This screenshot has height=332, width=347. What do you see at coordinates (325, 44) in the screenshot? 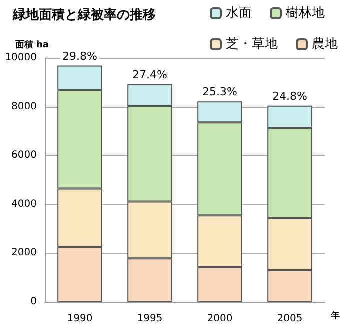
I see `legend-label: 農地` at bounding box center [325, 44].